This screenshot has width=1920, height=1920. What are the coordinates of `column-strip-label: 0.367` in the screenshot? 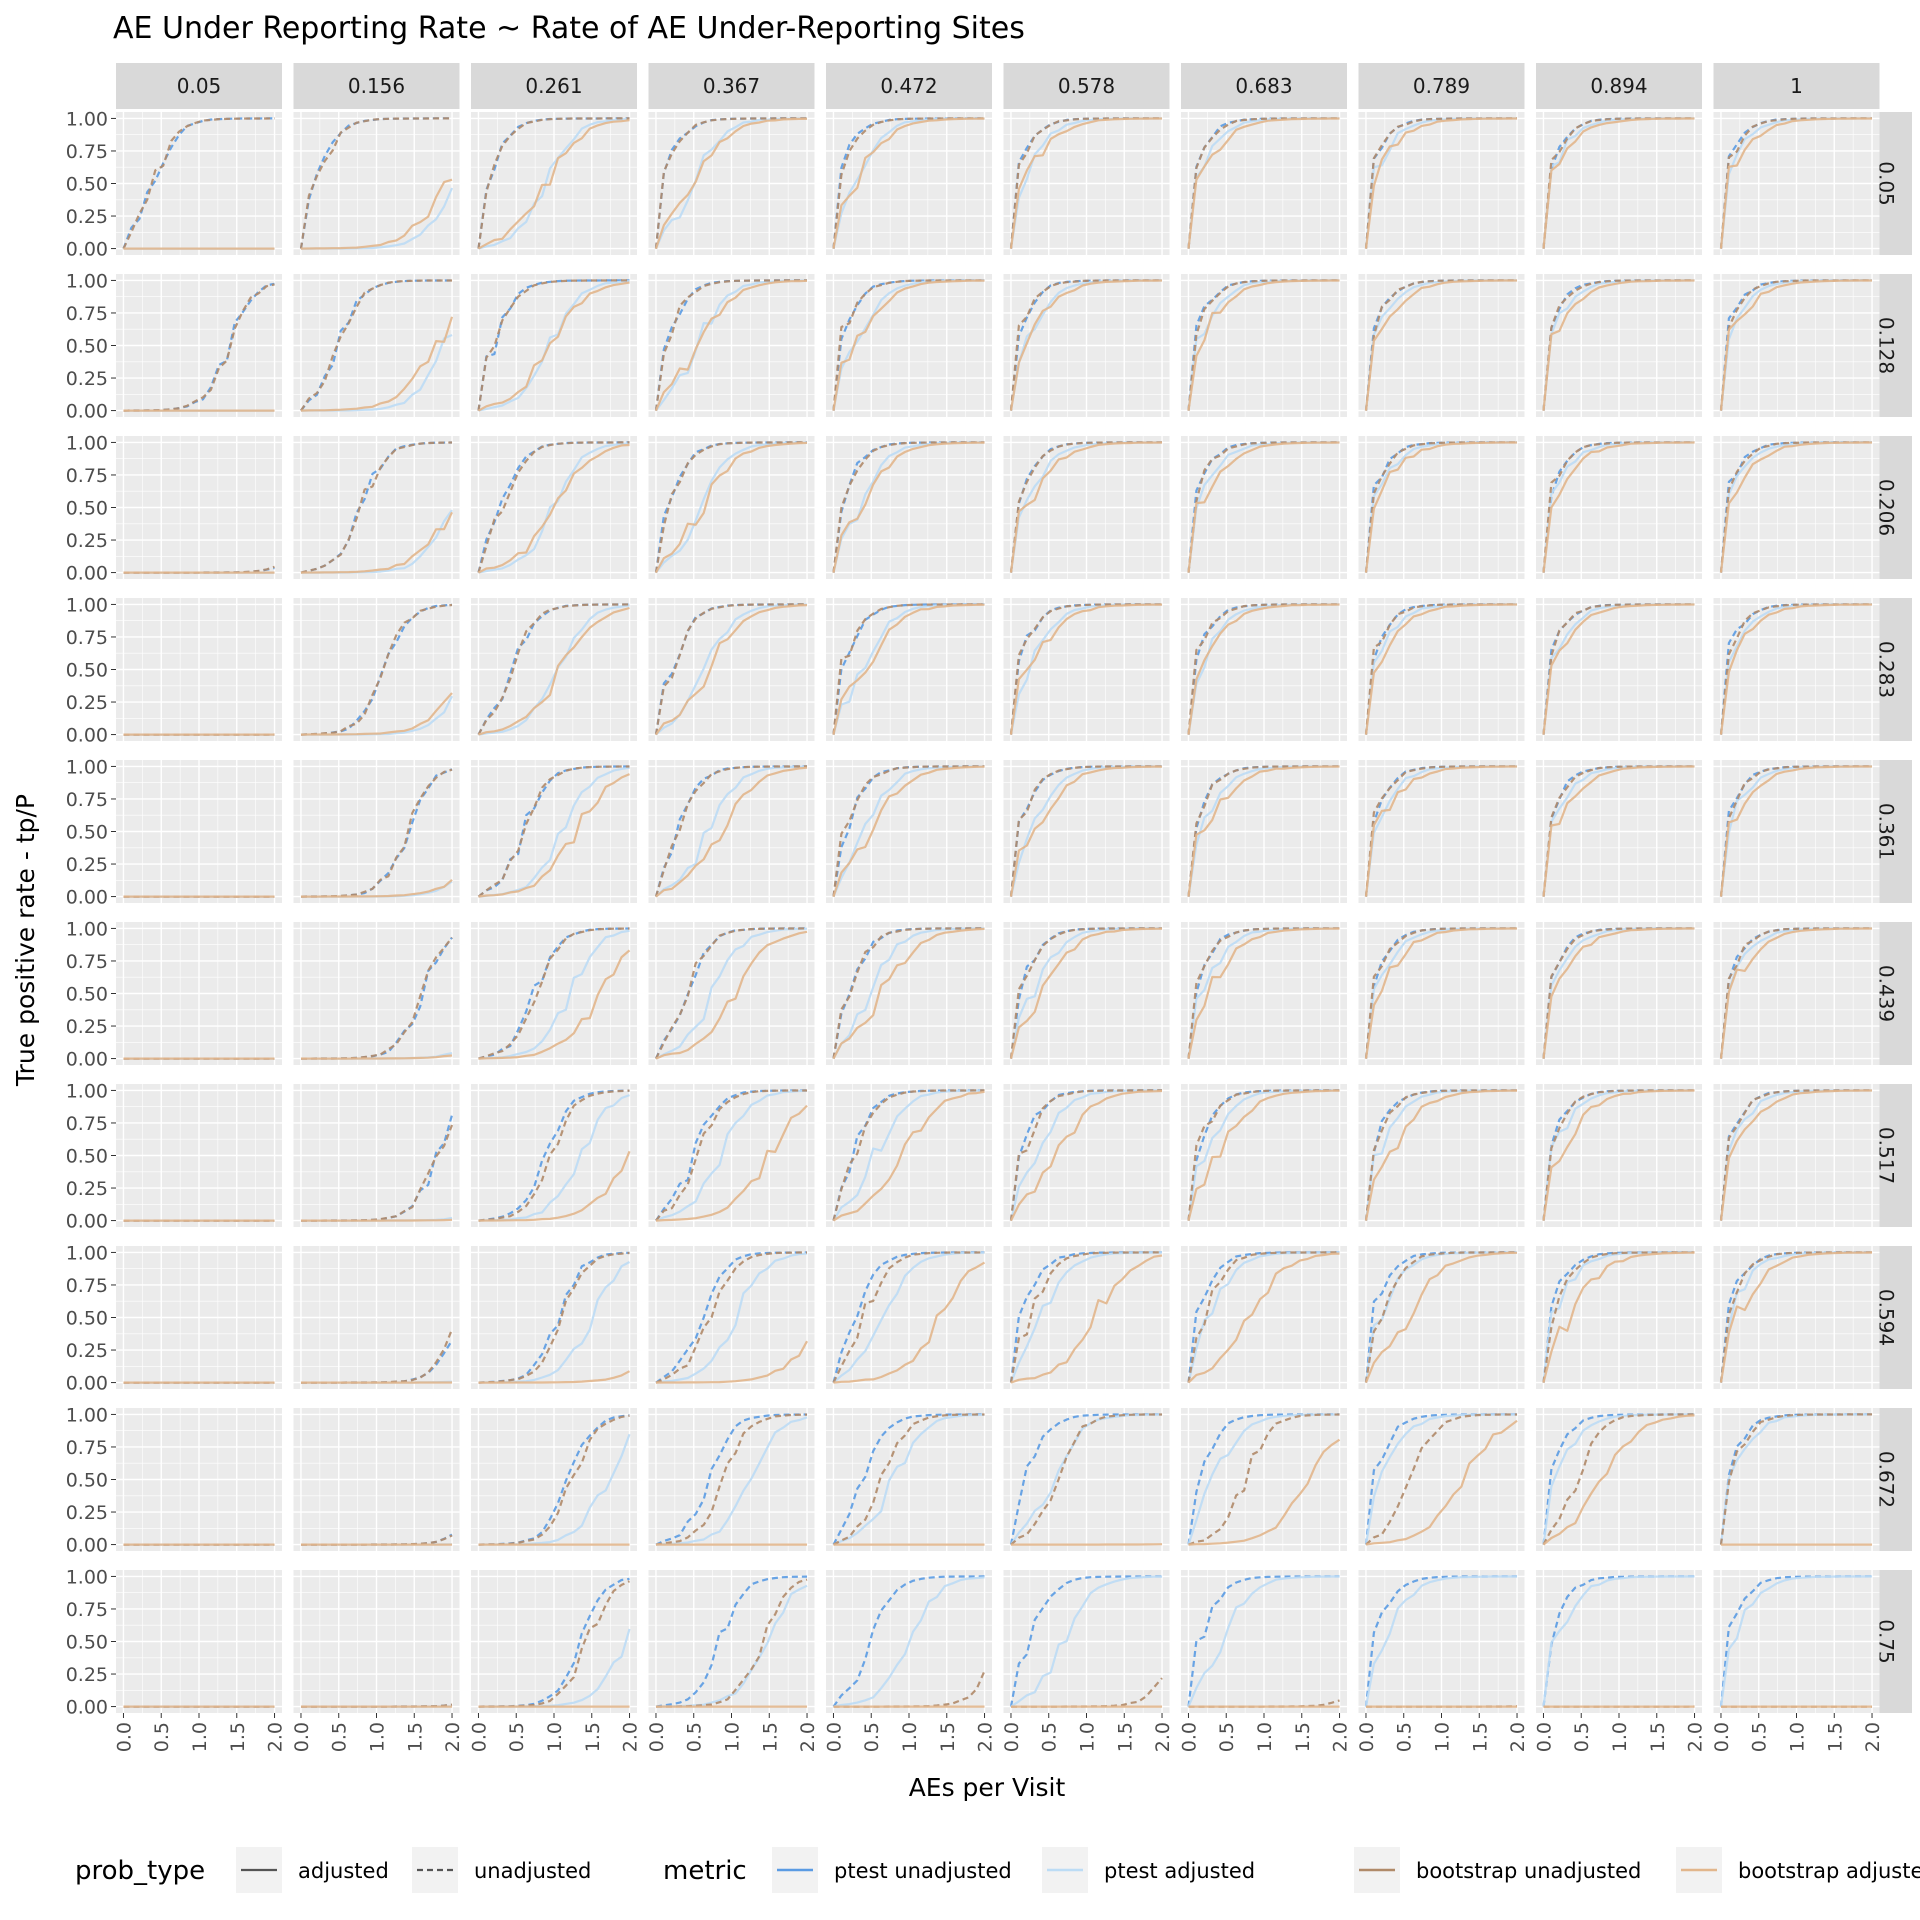 It's located at (731, 86).